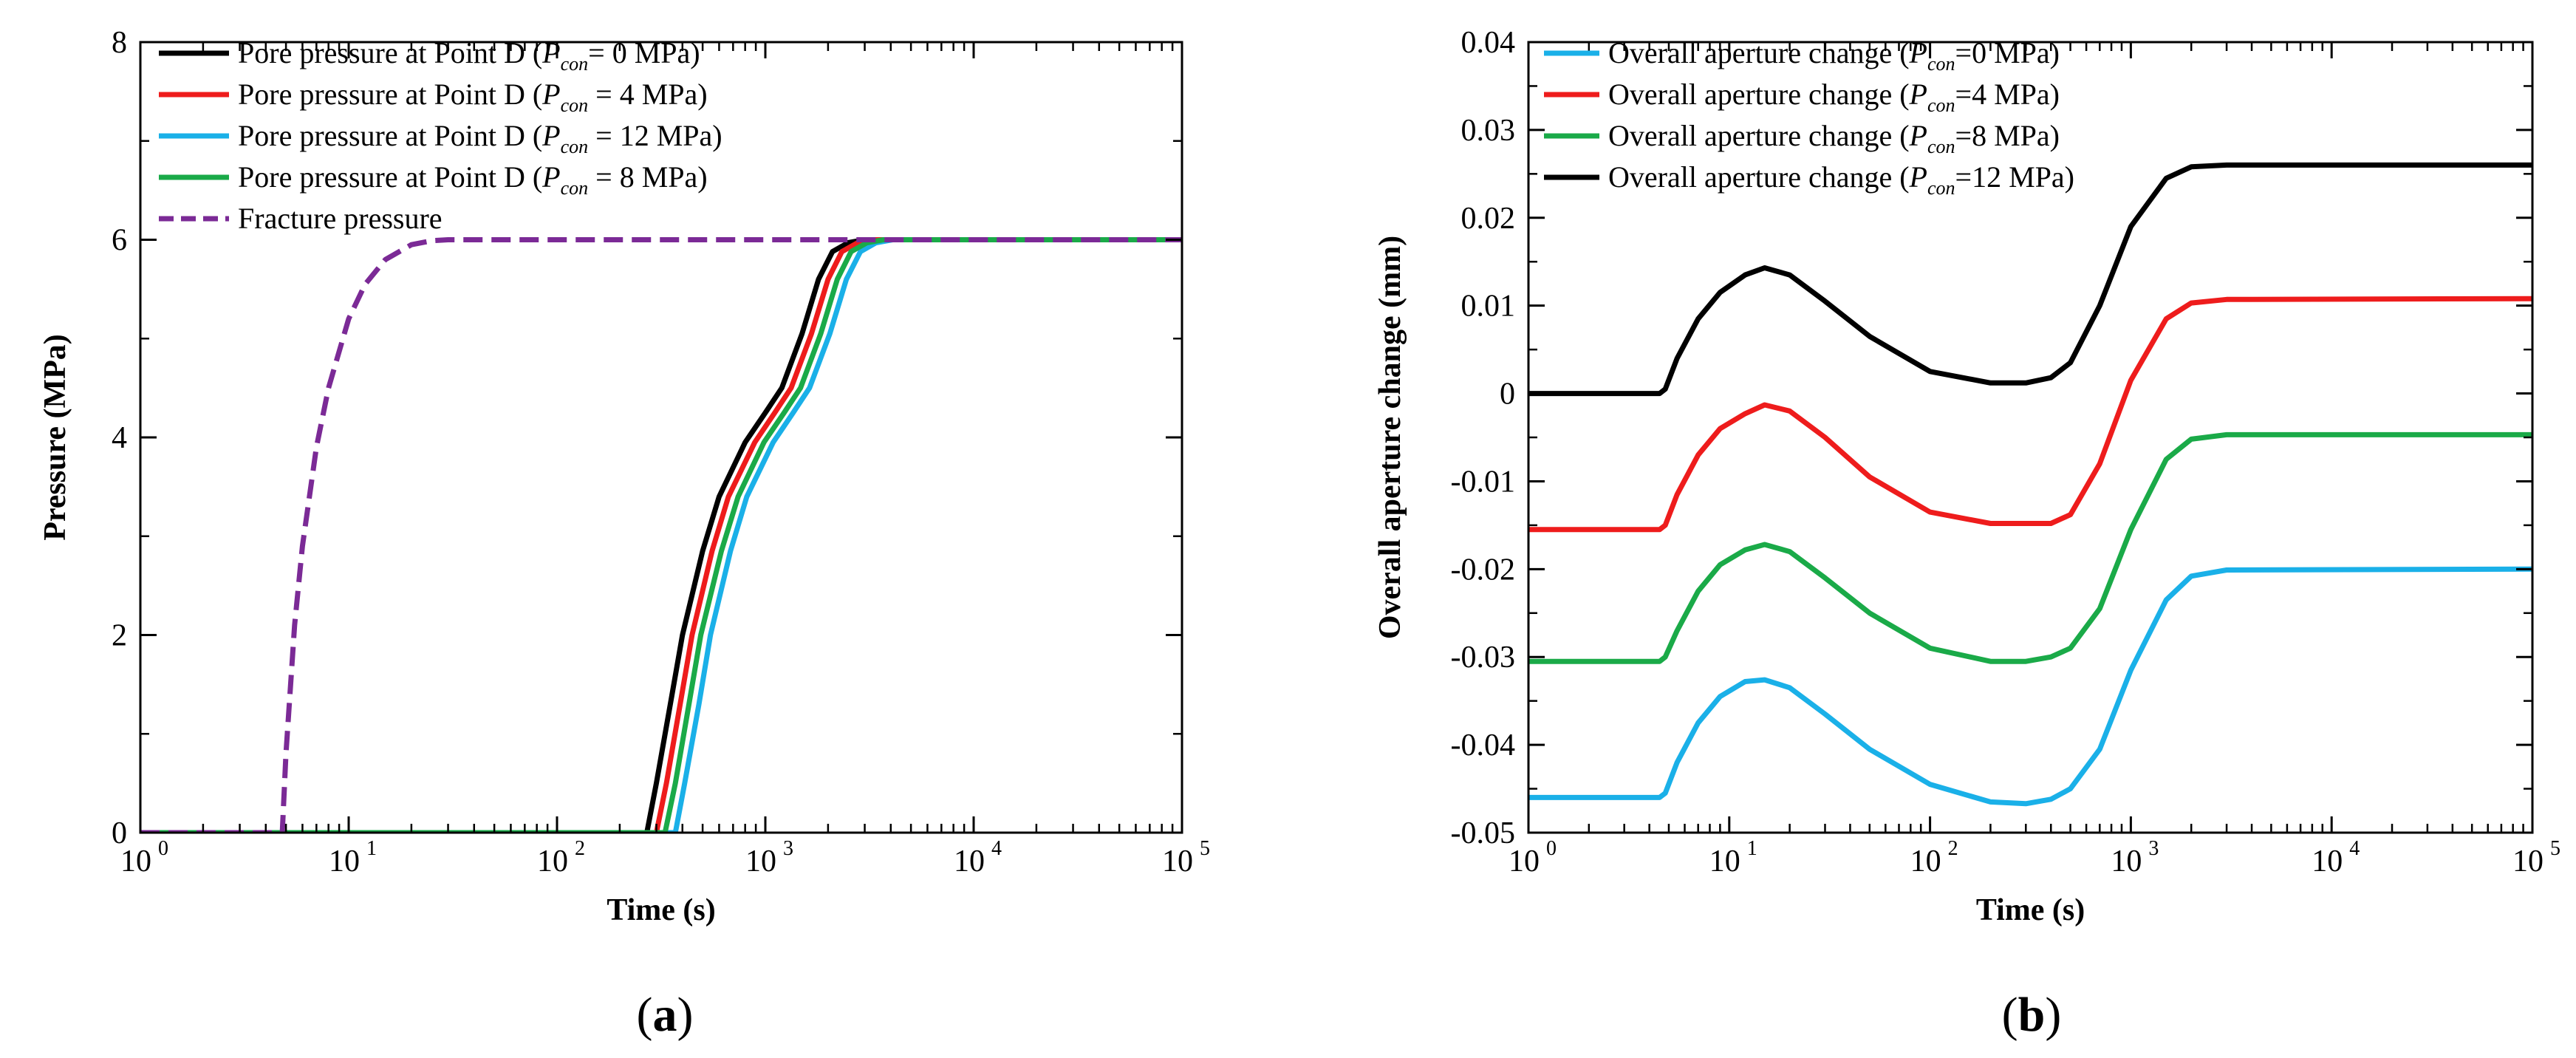 This screenshot has height=1058, width=2576. What do you see at coordinates (469, 55) in the screenshot?
I see `legend-entry: Pore pressure at Point D (Pcon= 0 MPa)` at bounding box center [469, 55].